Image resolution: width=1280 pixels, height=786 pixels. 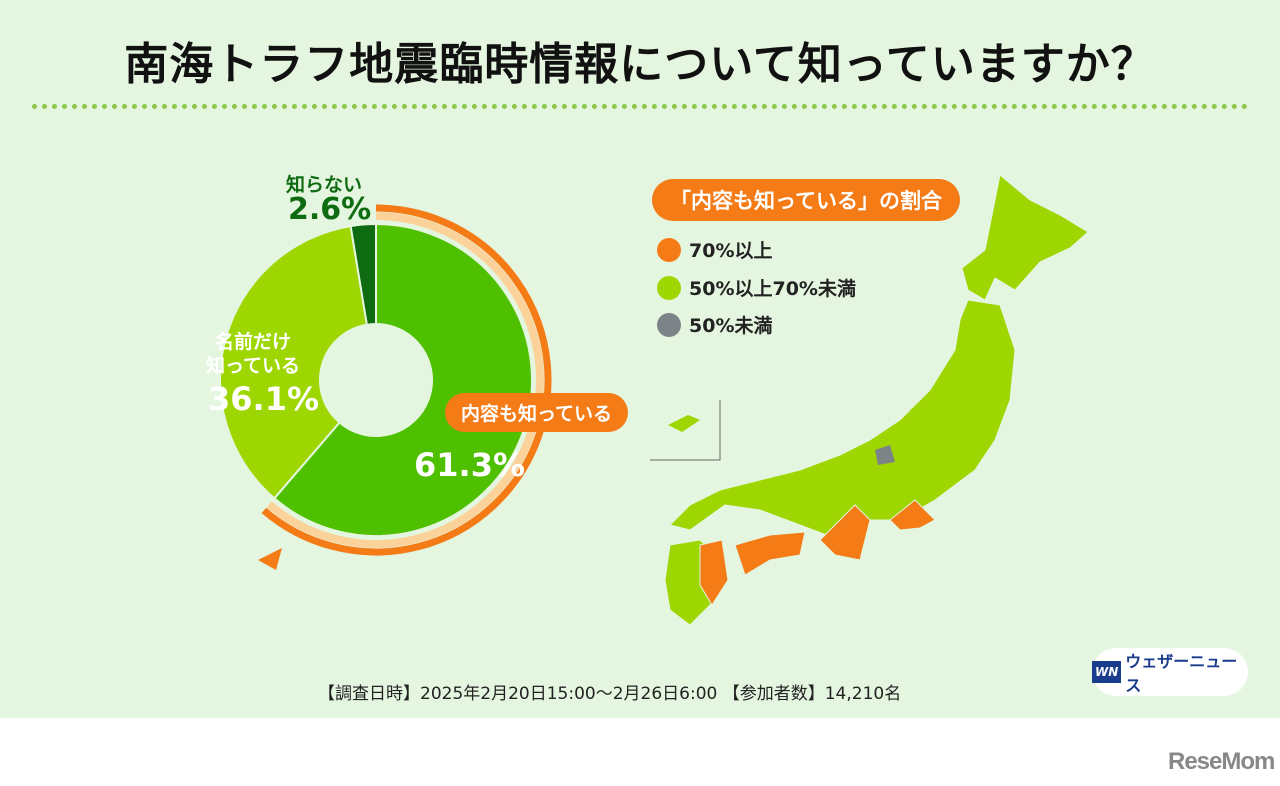 I want to click on arrow-arc-light, so click(x=405, y=380).